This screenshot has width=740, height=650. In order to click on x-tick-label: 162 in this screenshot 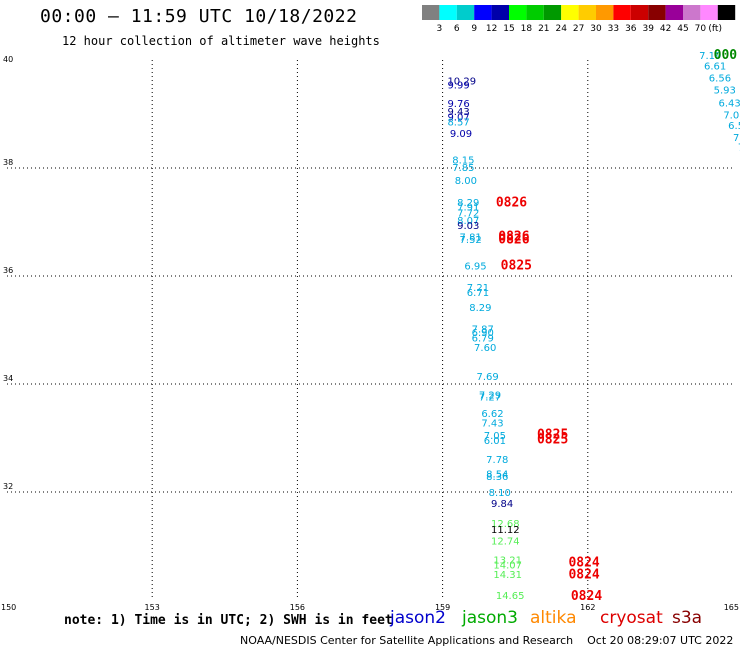, I will do `click(587, 607)`.